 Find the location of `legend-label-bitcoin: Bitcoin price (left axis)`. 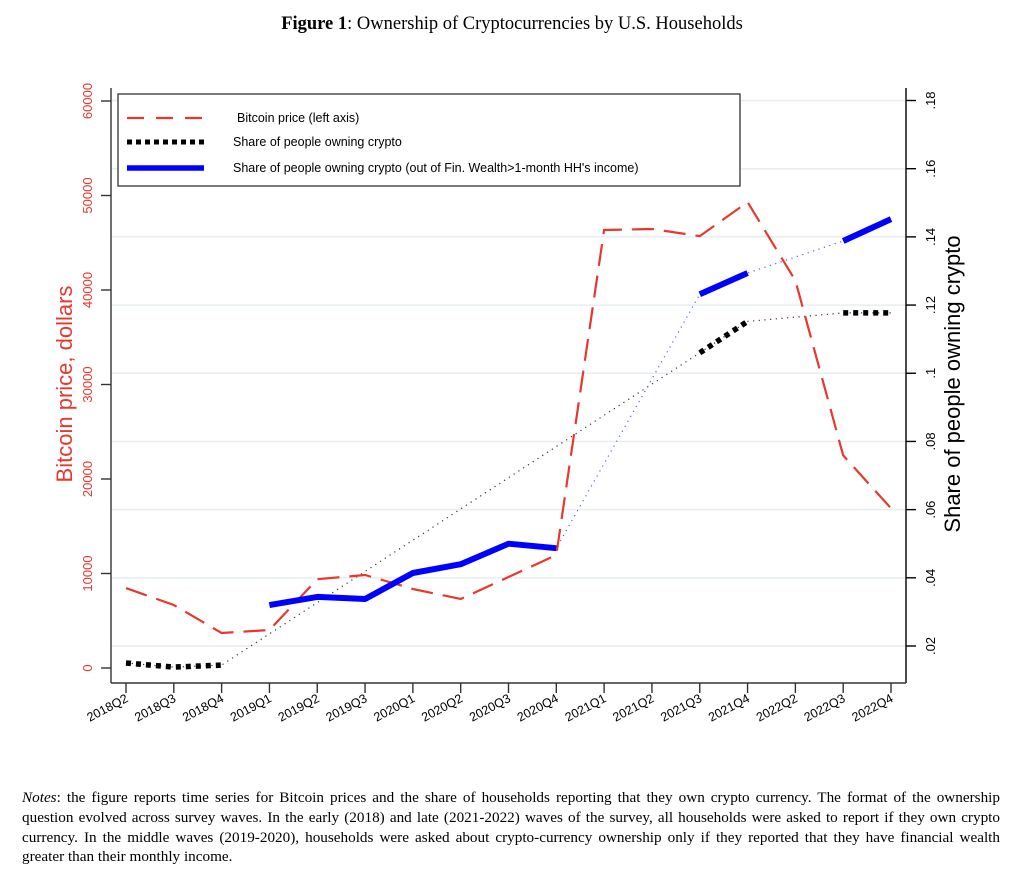

legend-label-bitcoin: Bitcoin price (left axis) is located at coordinates (298, 118).